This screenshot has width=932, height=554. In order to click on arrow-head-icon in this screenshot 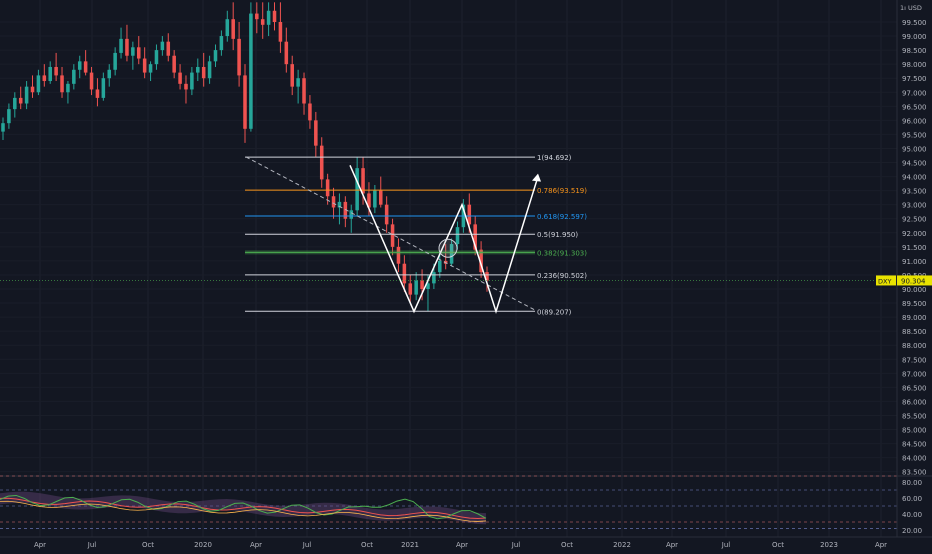, I will do `click(536, 177)`.